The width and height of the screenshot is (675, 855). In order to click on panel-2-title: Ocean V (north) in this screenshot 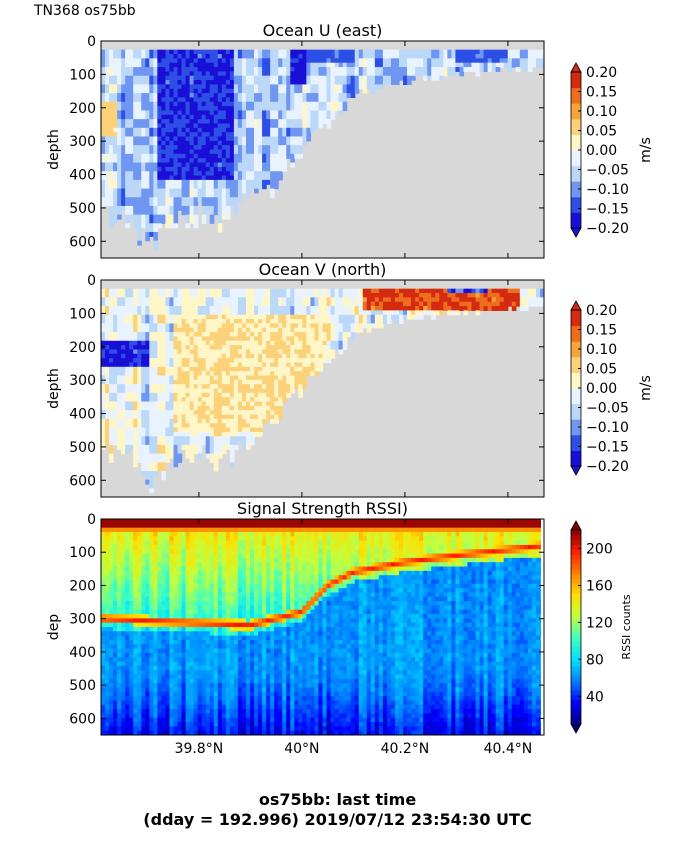, I will do `click(323, 269)`.